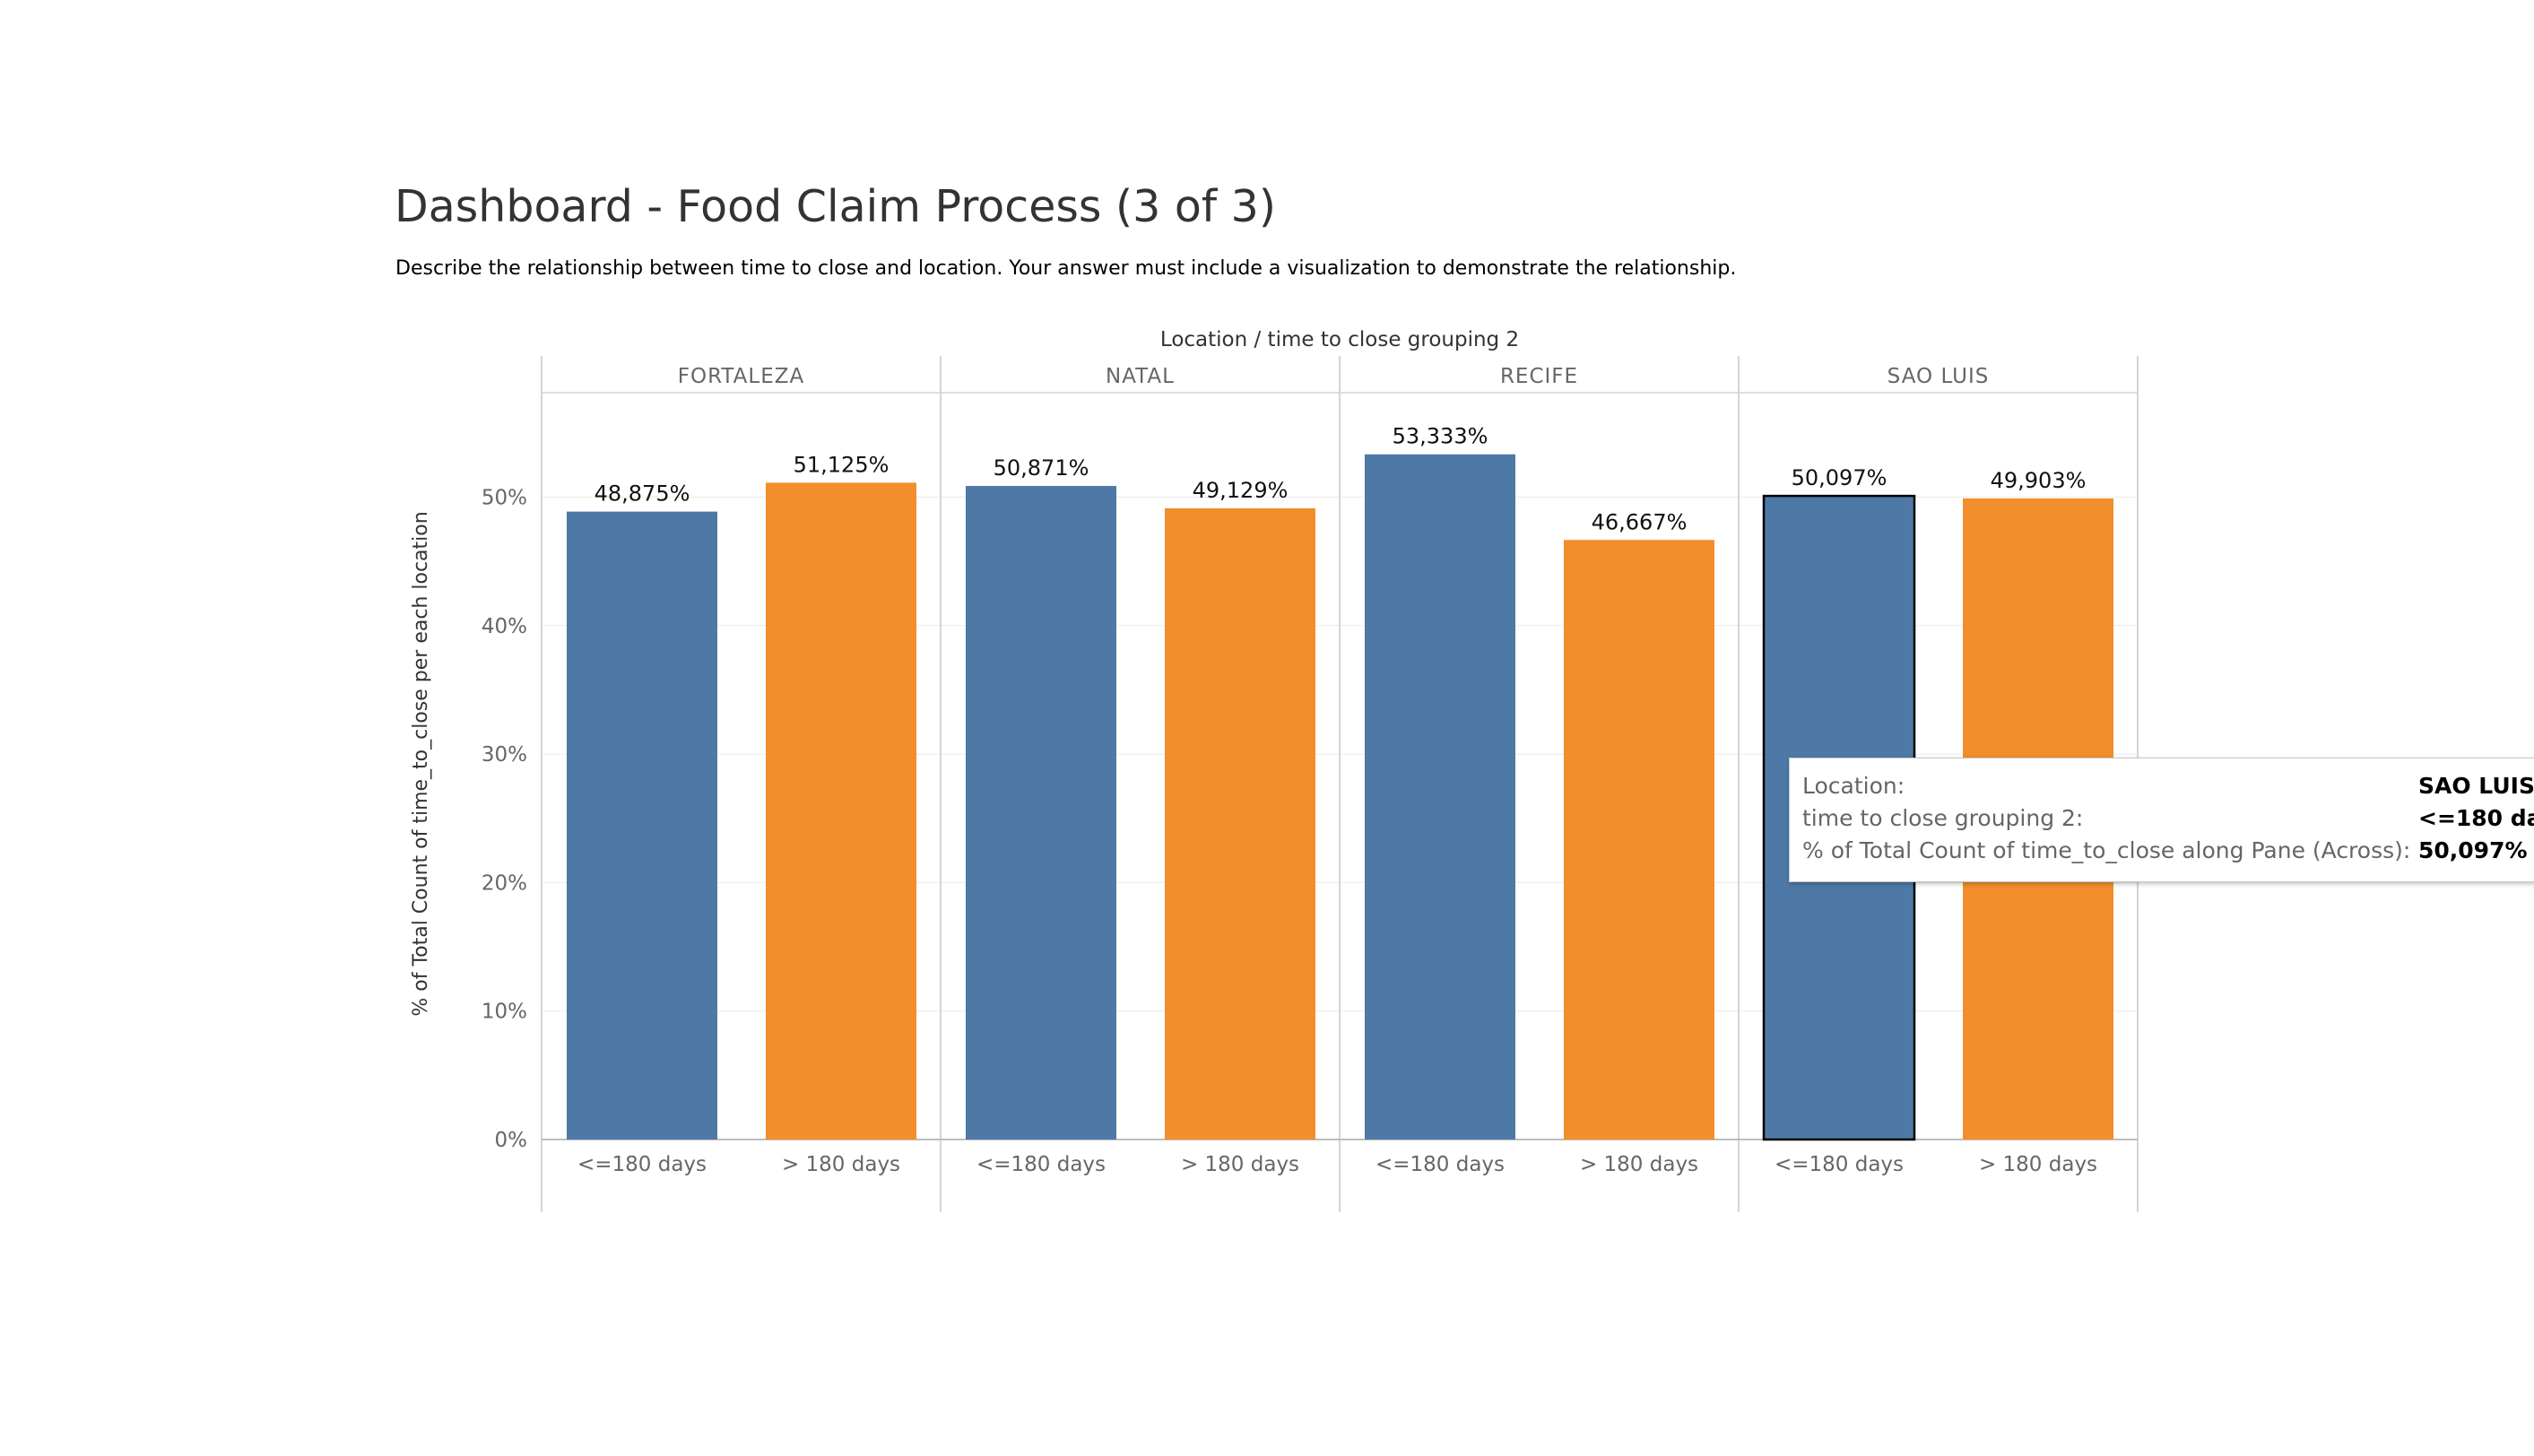  I want to click on page-title: Dashboard - Food Claim Process (3 of 3), so click(835, 207).